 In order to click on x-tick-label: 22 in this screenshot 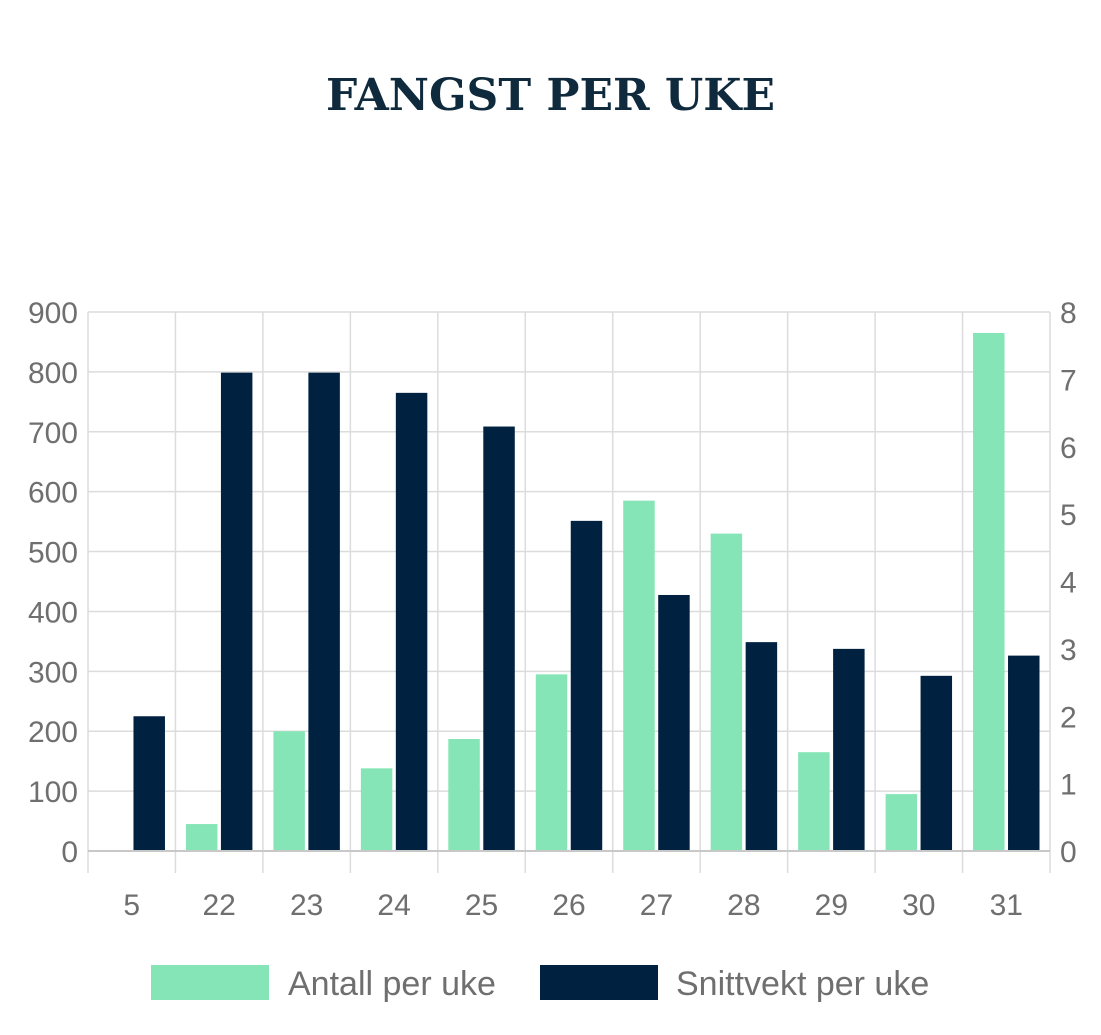, I will do `click(218, 905)`.